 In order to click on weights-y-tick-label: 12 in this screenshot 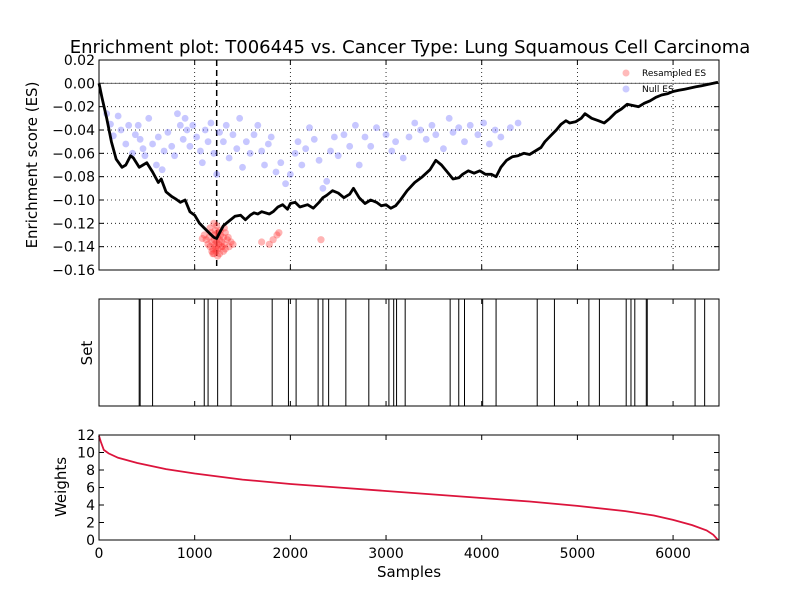, I will do `click(86, 436)`.